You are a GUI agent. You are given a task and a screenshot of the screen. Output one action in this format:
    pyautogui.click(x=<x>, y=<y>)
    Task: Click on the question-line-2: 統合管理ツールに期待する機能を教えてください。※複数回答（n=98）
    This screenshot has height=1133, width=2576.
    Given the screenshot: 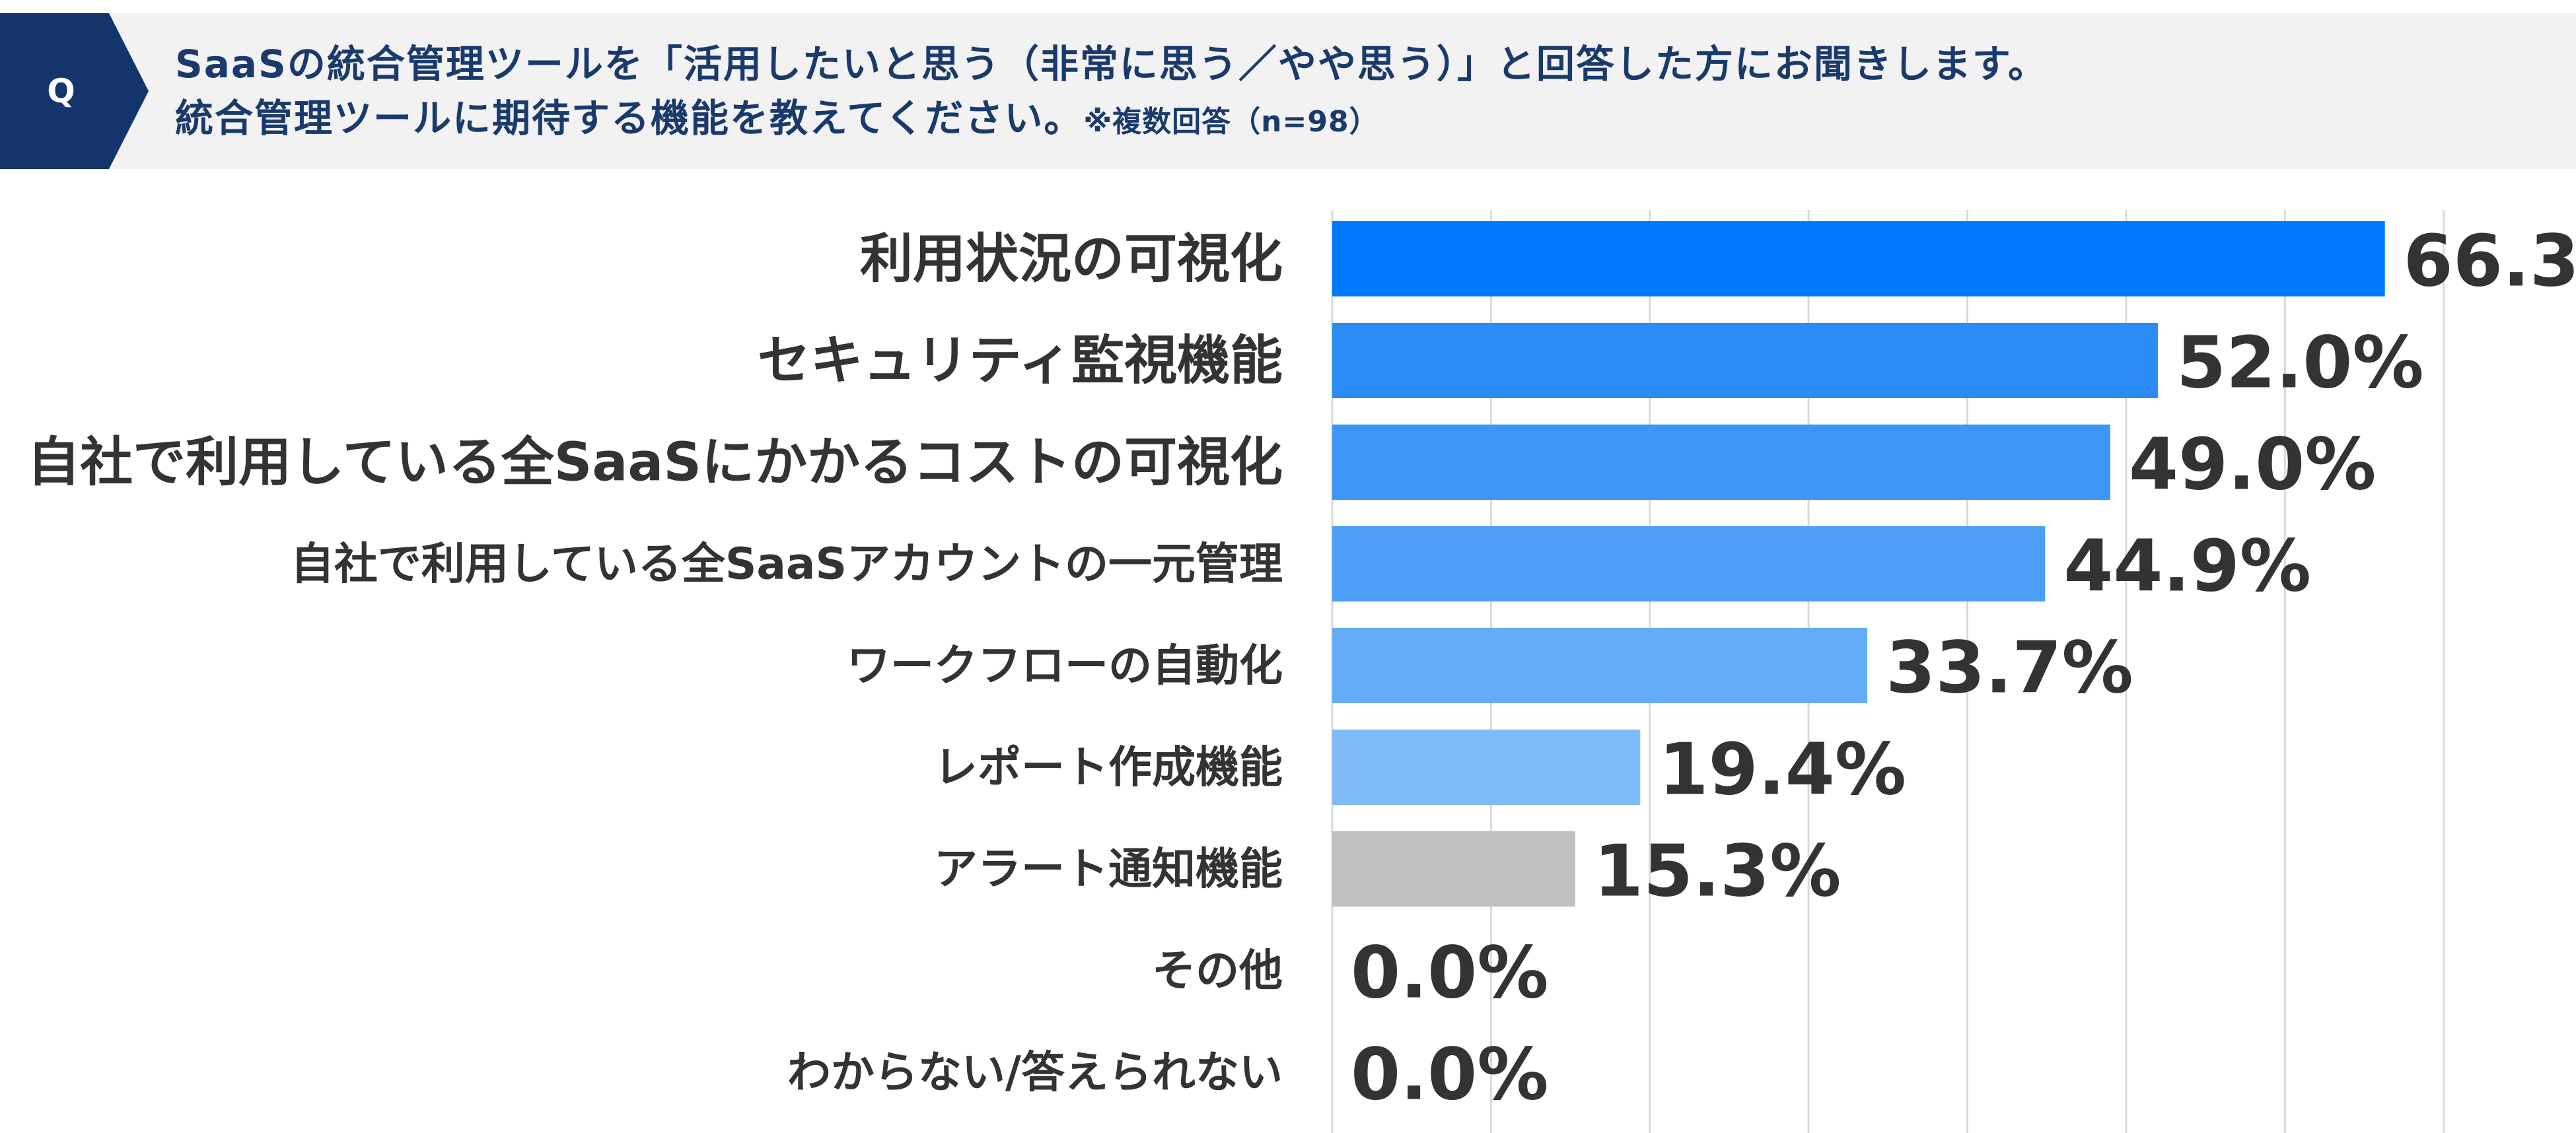 What is the action you would take?
    pyautogui.click(x=1350, y=120)
    